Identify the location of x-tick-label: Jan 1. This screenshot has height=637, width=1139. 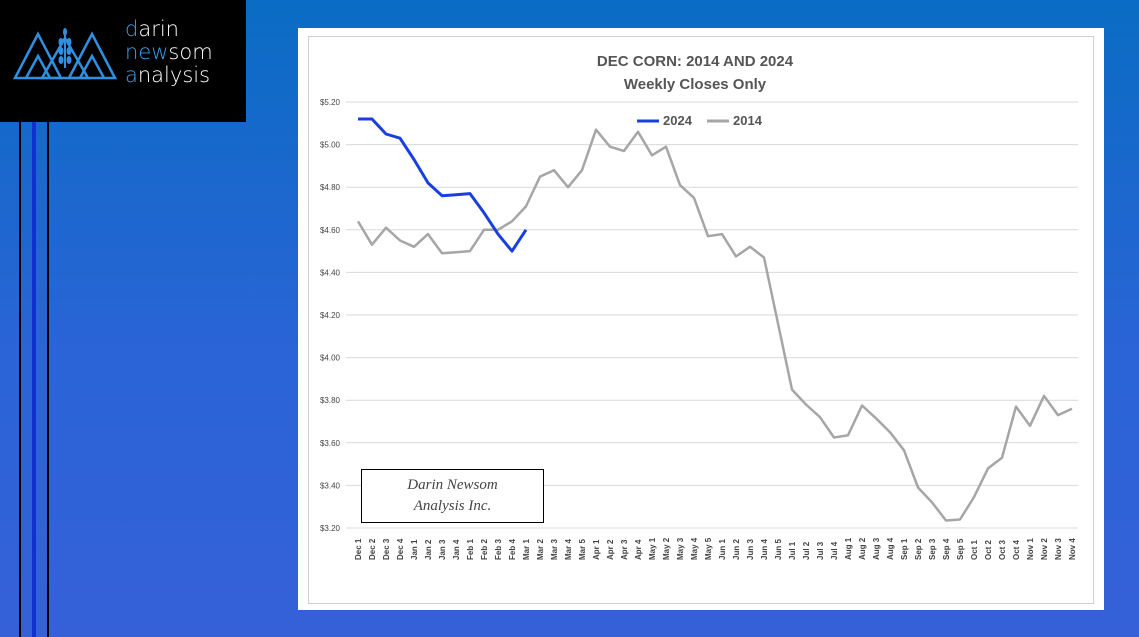
(414, 549).